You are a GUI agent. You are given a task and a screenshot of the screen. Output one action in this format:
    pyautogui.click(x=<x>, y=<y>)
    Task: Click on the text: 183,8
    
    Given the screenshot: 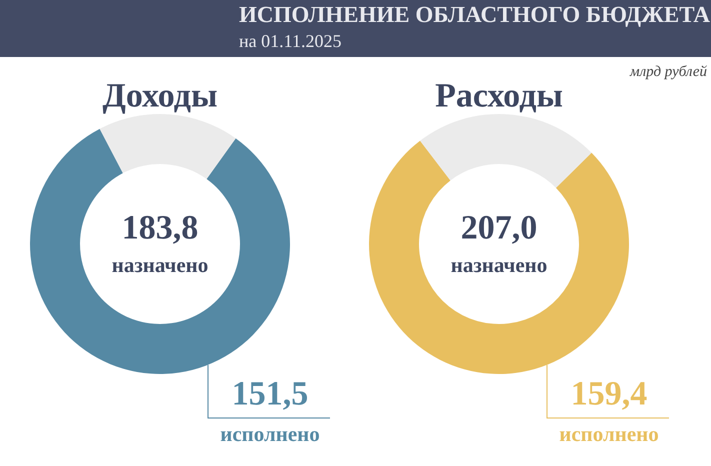 What is the action you would take?
    pyautogui.click(x=160, y=228)
    